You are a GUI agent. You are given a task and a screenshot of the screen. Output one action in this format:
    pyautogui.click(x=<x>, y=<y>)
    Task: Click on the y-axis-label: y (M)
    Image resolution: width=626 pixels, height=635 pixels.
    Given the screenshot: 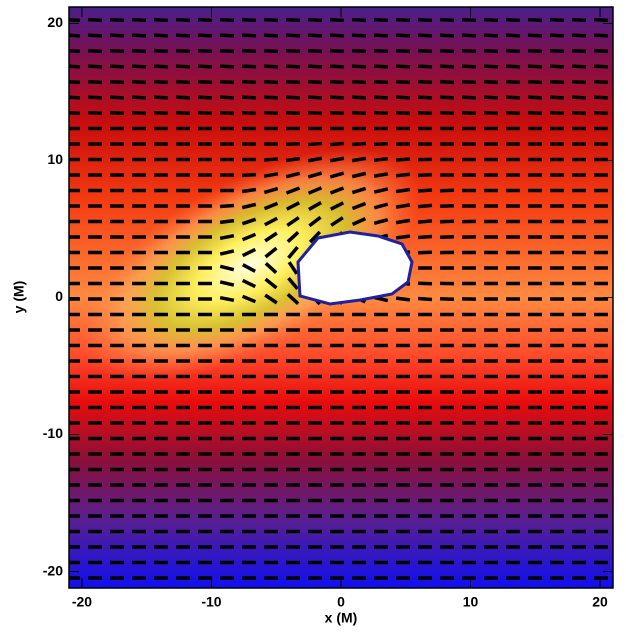 What is the action you would take?
    pyautogui.click(x=19, y=297)
    